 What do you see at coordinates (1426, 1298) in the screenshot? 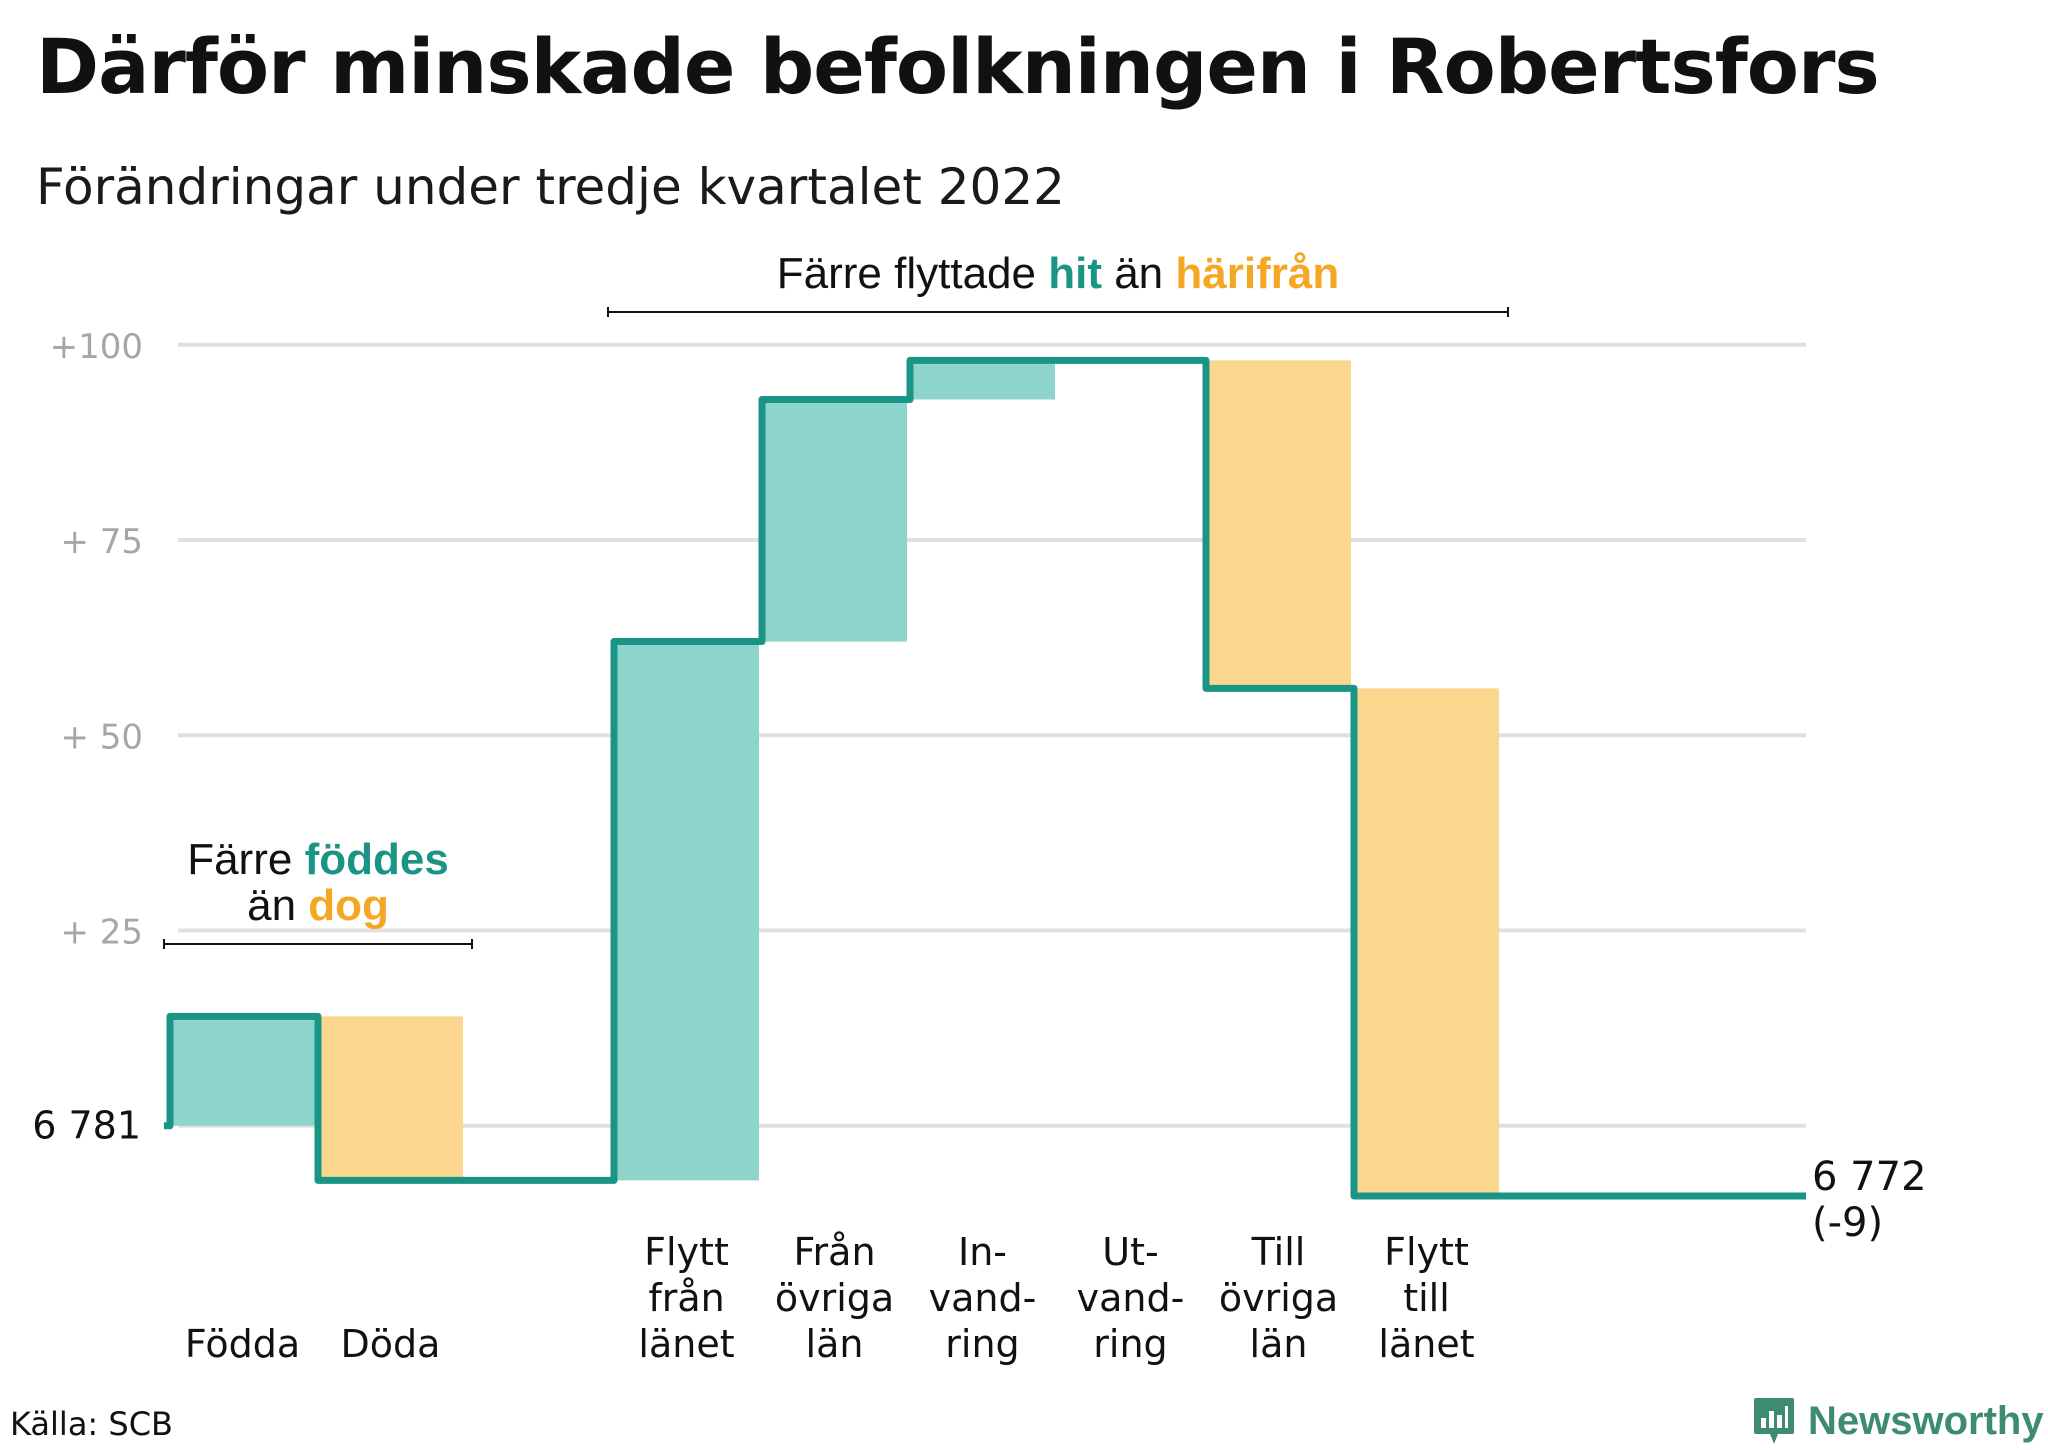
I see `category-label: till` at bounding box center [1426, 1298].